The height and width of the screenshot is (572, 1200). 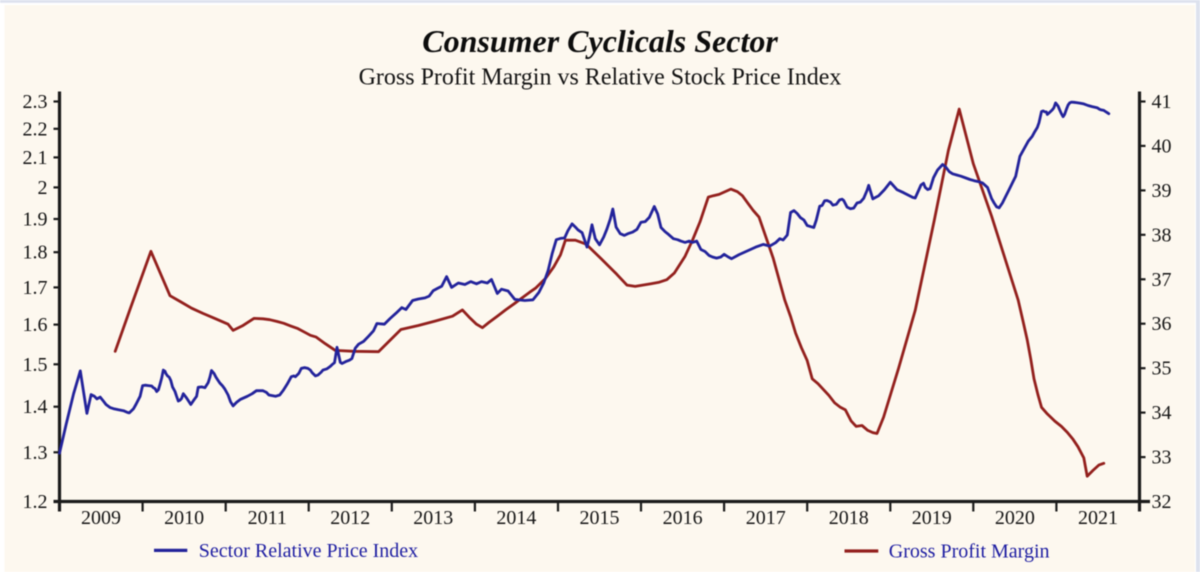 I want to click on svg-text: 38, so click(x=1162, y=235).